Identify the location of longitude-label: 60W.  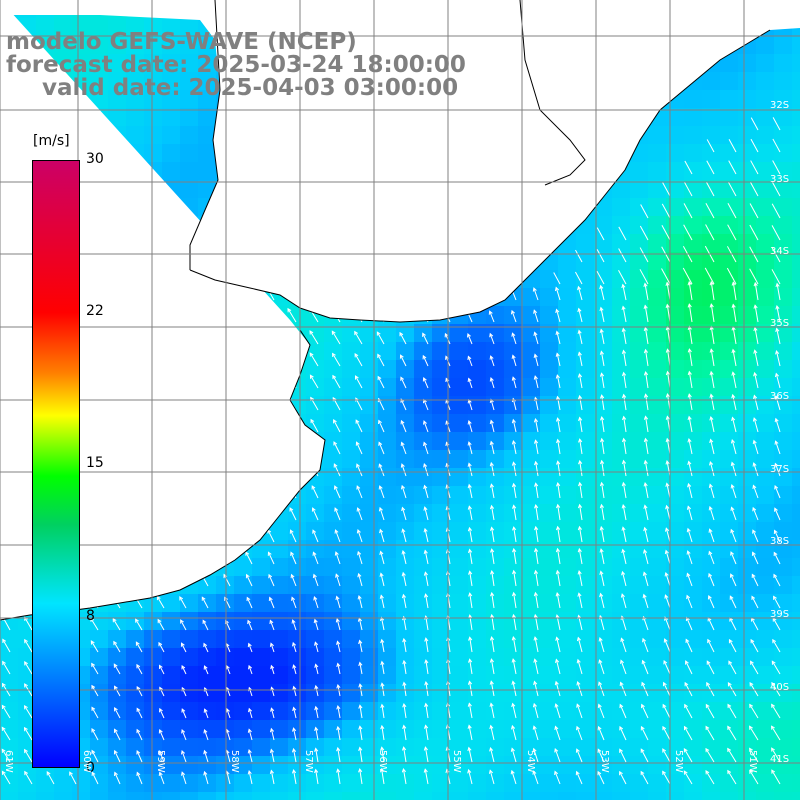
(86, 761).